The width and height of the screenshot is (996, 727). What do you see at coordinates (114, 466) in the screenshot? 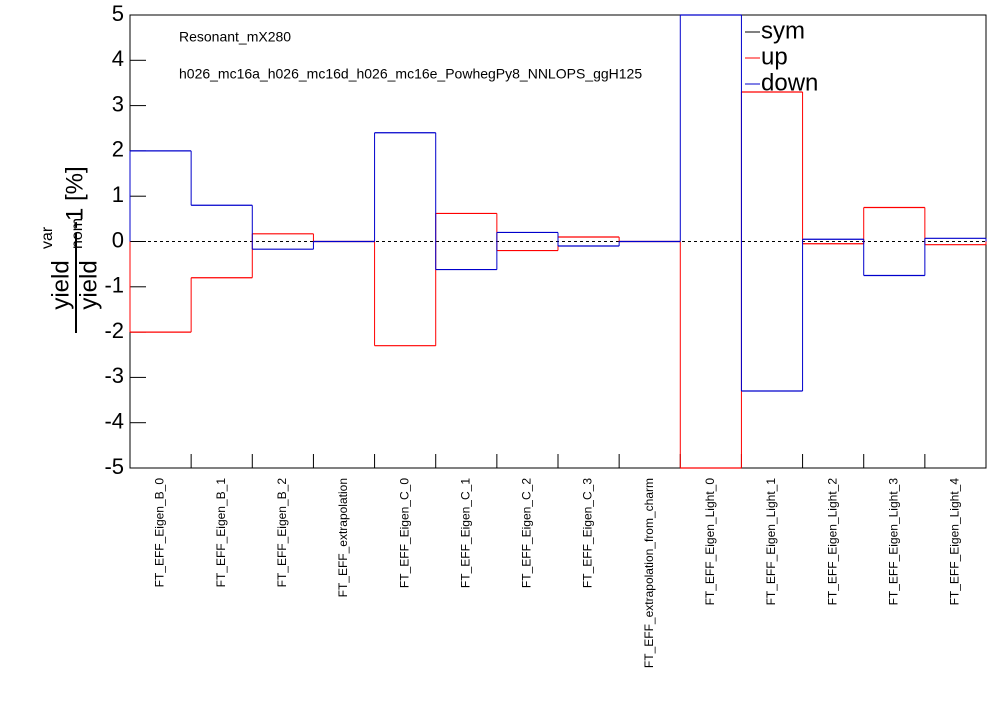
I see `y-tick-label: -5` at bounding box center [114, 466].